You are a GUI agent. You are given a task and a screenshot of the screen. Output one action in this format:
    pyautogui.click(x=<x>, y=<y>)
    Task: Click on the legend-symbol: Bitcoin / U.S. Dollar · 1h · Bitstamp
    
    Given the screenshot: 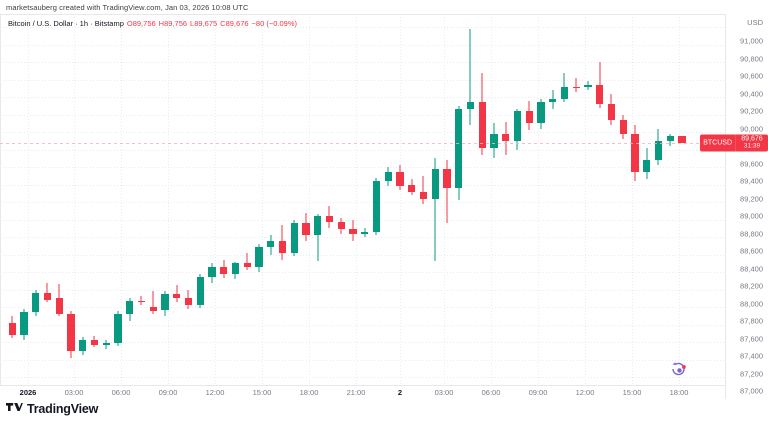 What is the action you would take?
    pyautogui.click(x=66, y=23)
    